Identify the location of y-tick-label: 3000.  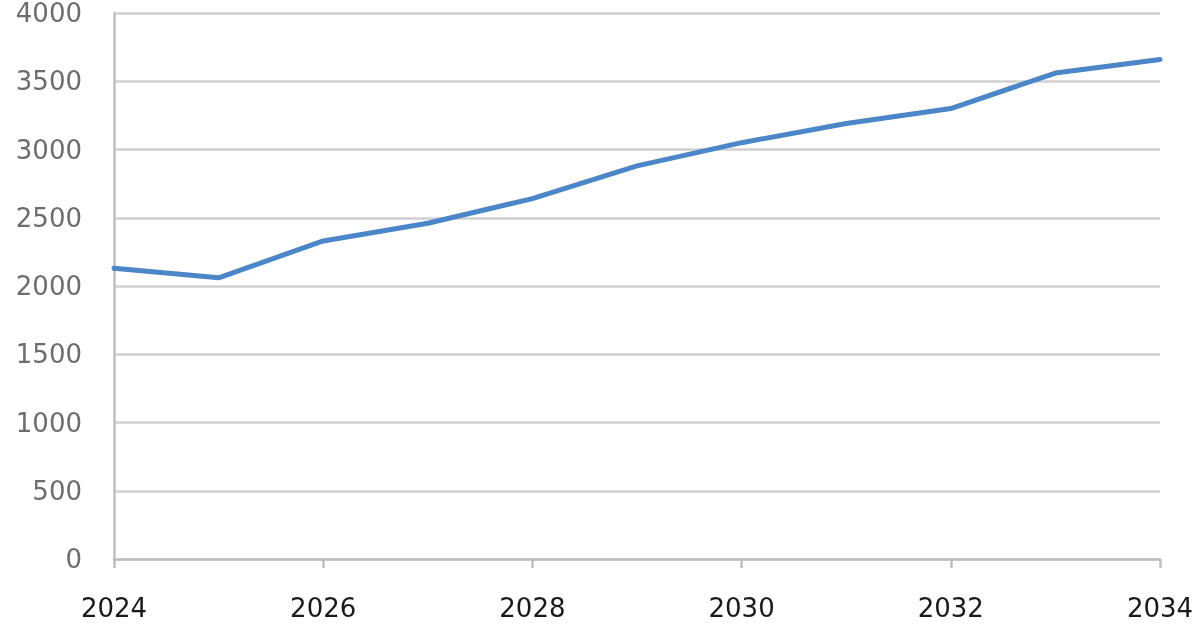
(48, 149).